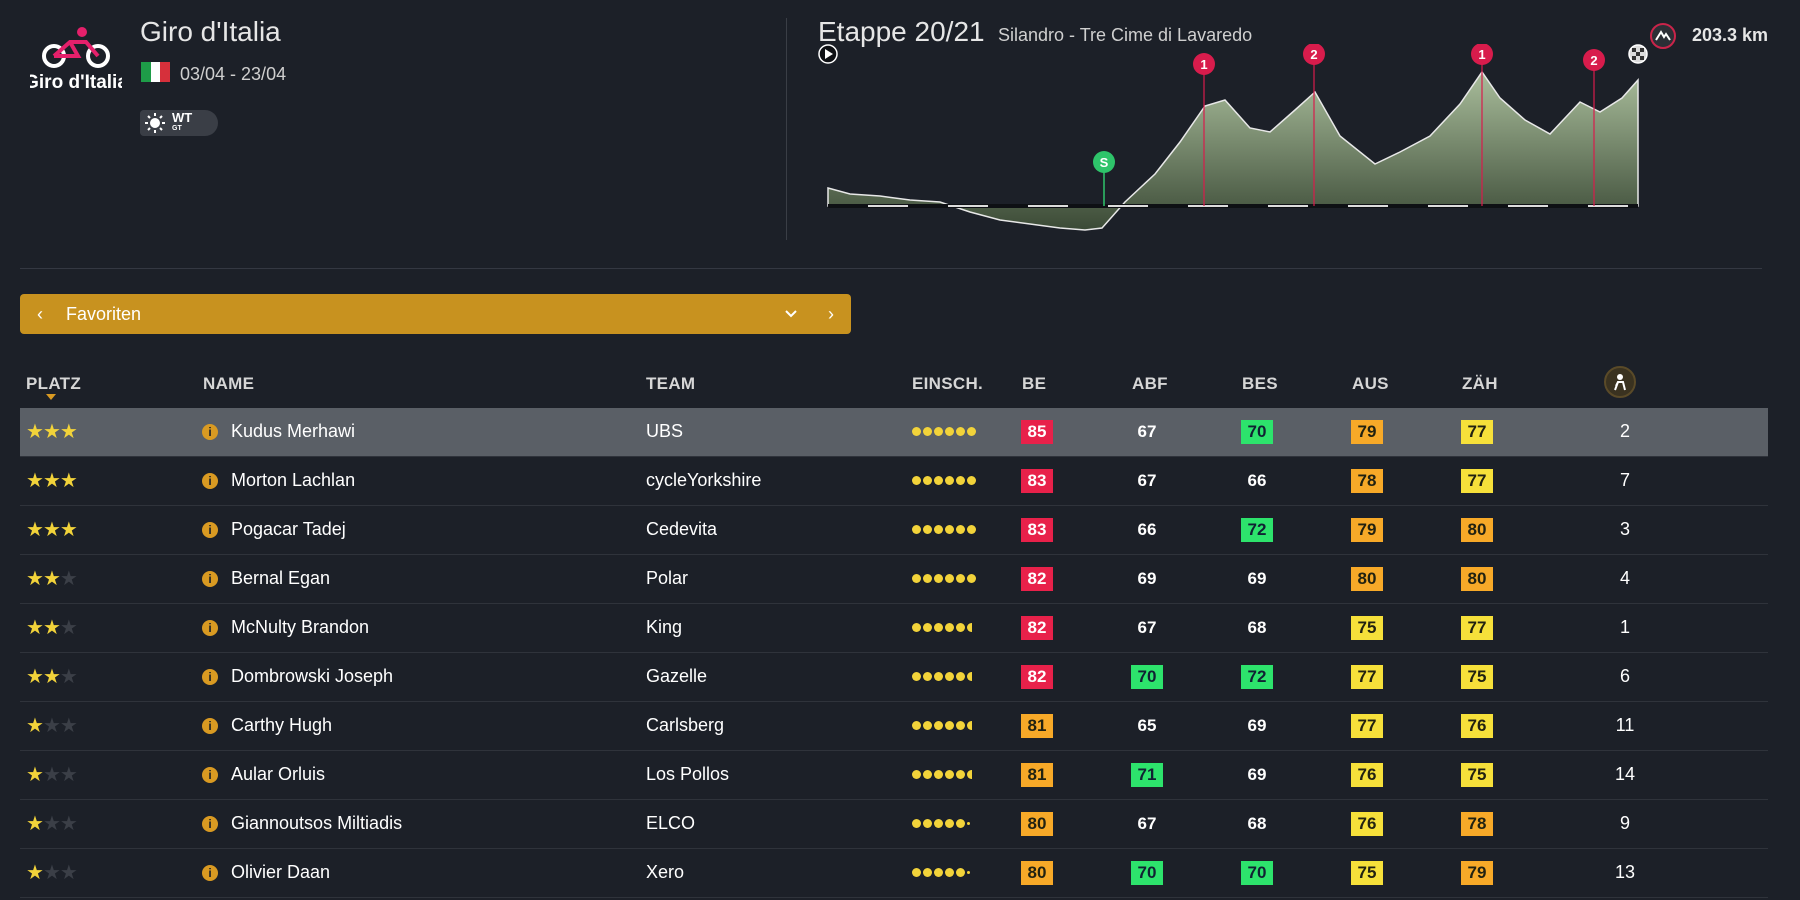  I want to click on rider-name: Aular Orluis, so click(278, 774).